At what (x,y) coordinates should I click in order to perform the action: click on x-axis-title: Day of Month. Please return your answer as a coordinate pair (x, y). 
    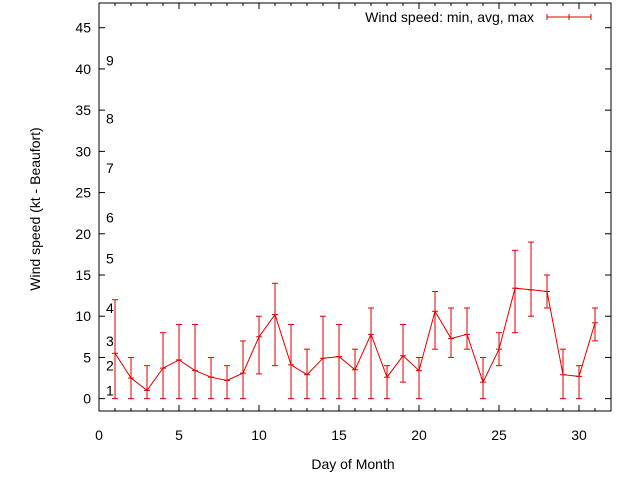
    Looking at the image, I should click on (352, 464).